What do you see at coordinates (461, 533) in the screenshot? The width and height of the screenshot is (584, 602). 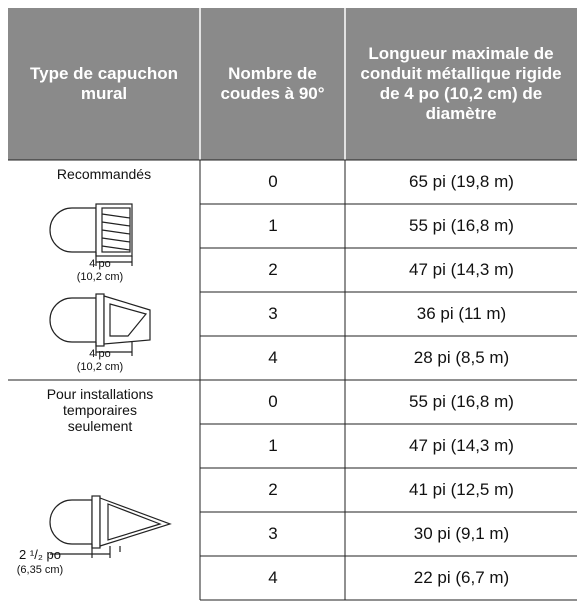 I see `max-length: 30 pi (9,1 m)` at bounding box center [461, 533].